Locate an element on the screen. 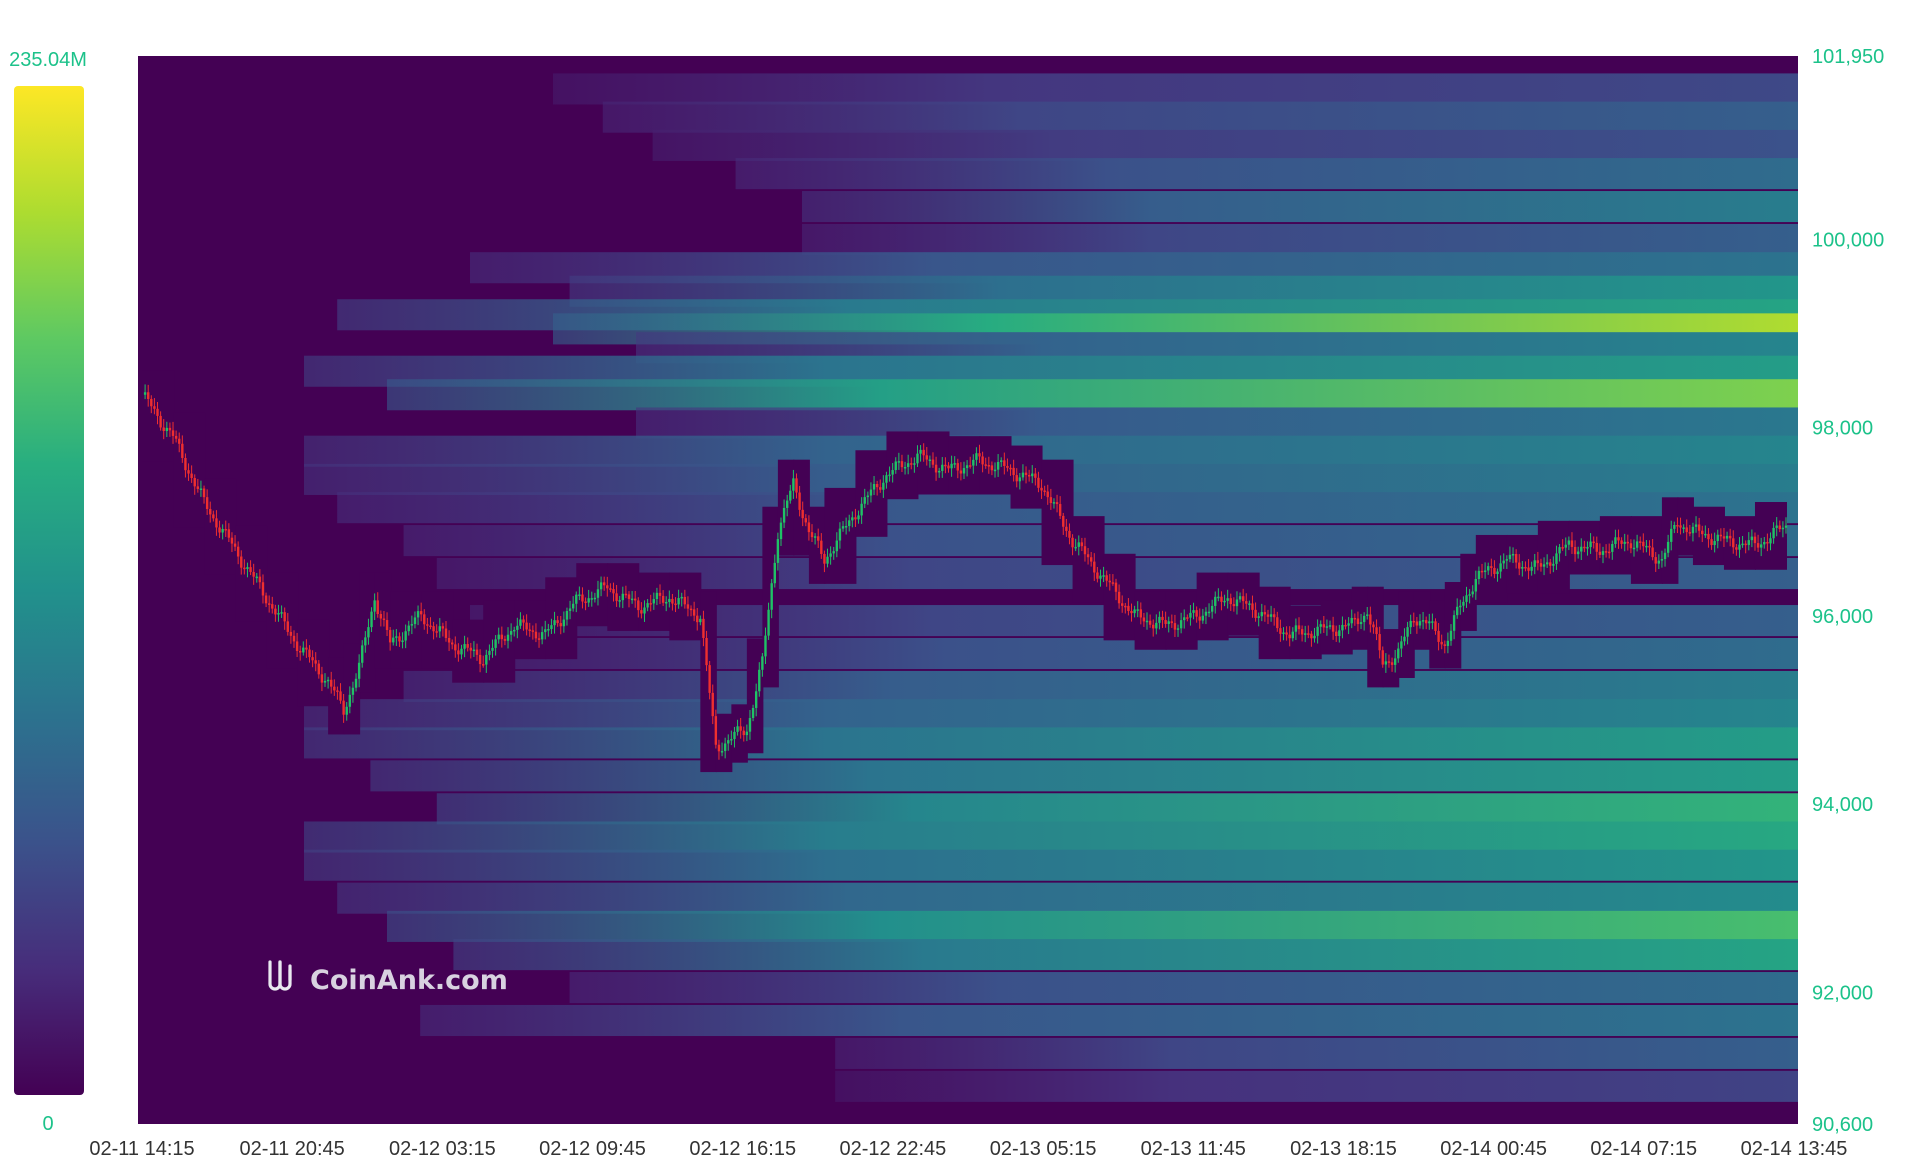  x-tick-label: 02-13 18:15 is located at coordinates (1343, 1149).